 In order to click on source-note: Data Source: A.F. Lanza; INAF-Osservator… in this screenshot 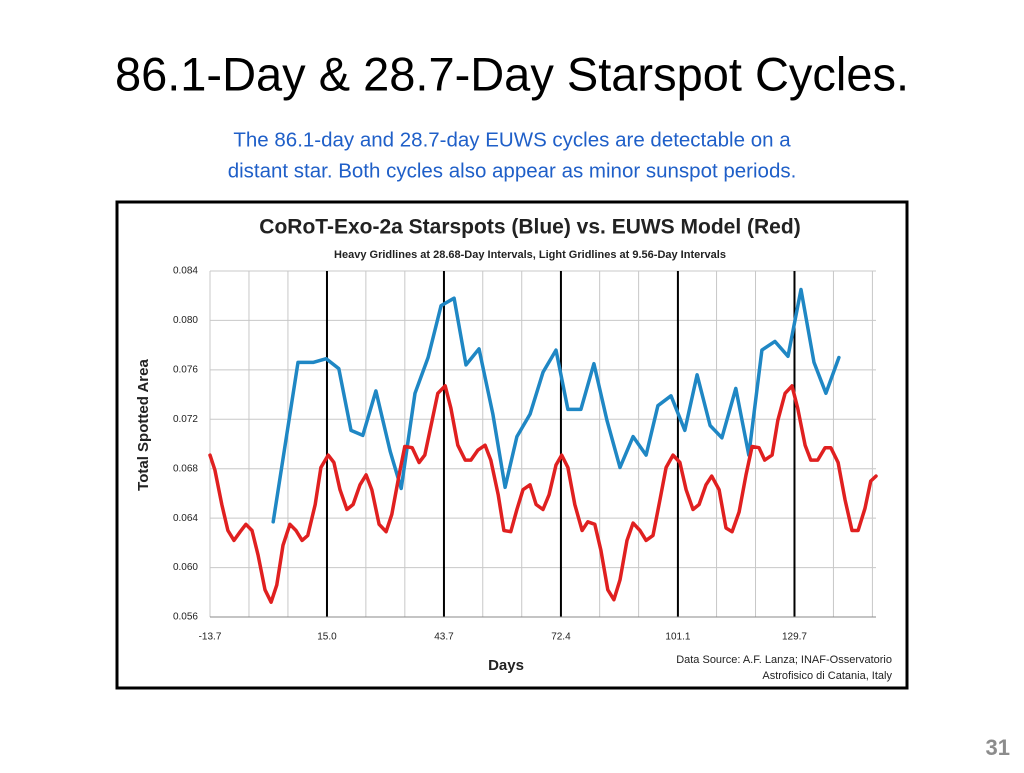, I will do `click(784, 660)`.